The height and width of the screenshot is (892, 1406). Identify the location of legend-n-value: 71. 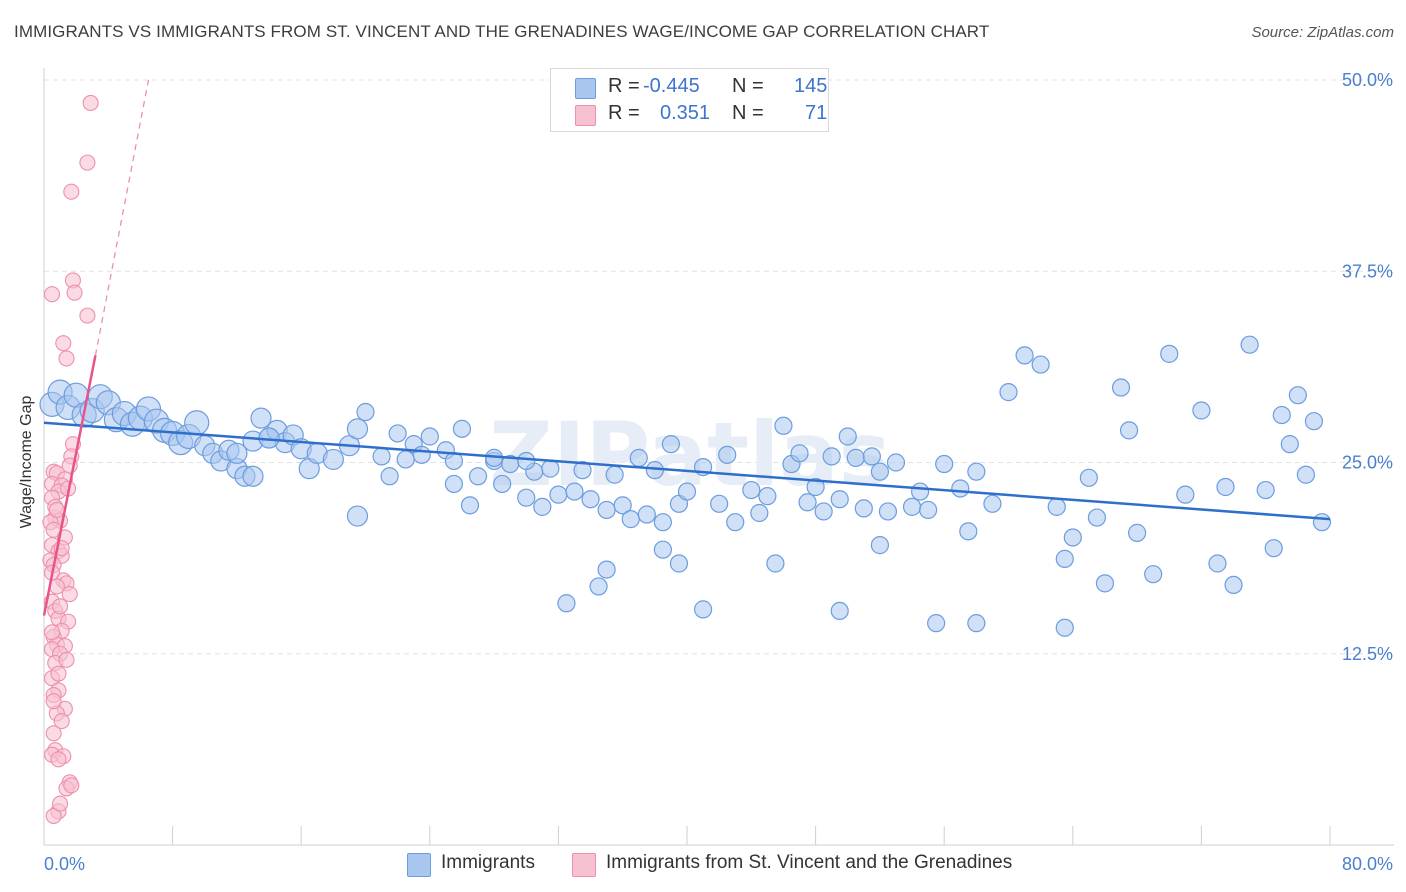
(816, 113).